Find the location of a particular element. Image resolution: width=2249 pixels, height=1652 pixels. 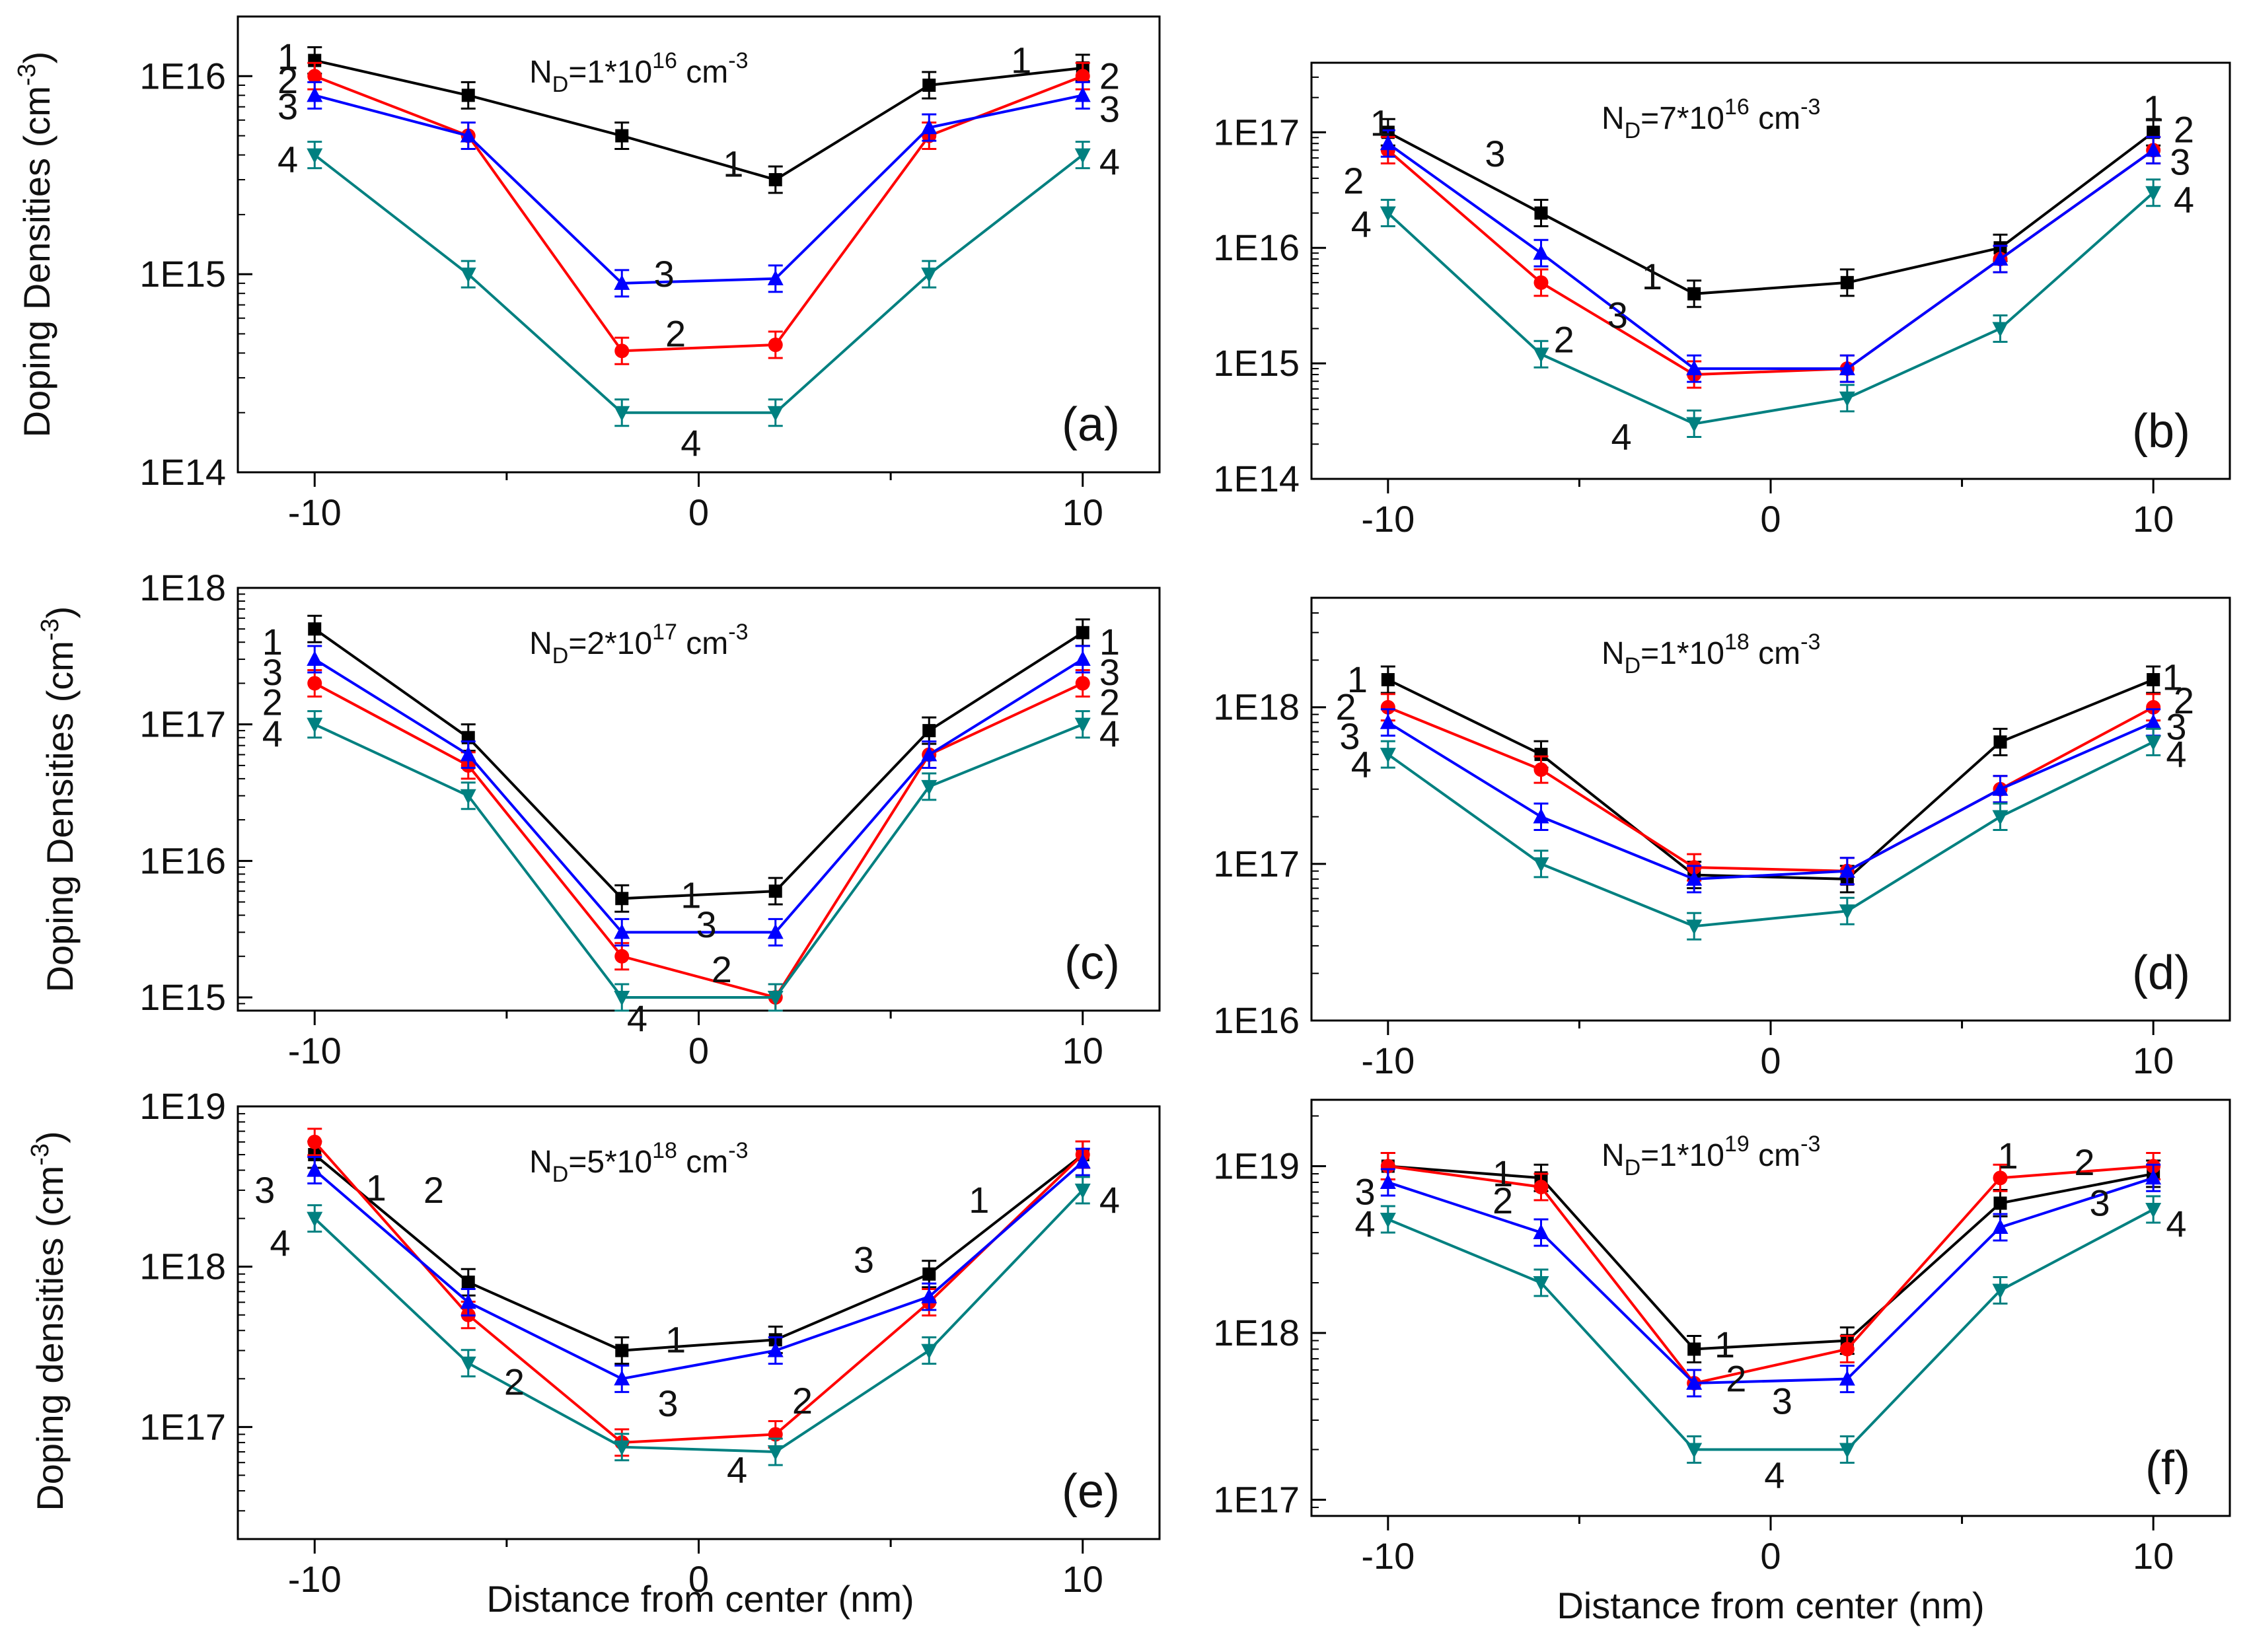

doping-annotation: ND=1*1019 cm-3 is located at coordinates (1711, 1155).